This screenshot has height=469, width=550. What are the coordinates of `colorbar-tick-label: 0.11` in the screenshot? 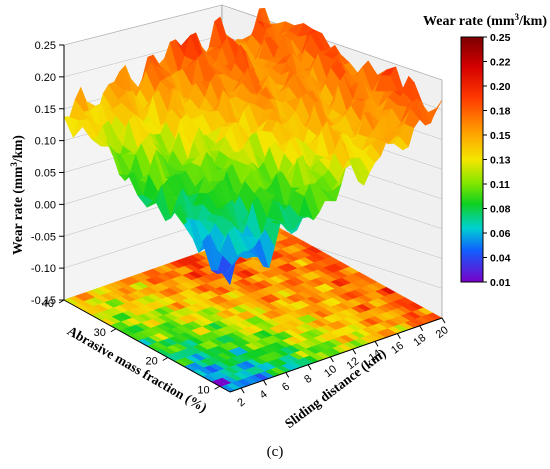 It's located at (500, 185).